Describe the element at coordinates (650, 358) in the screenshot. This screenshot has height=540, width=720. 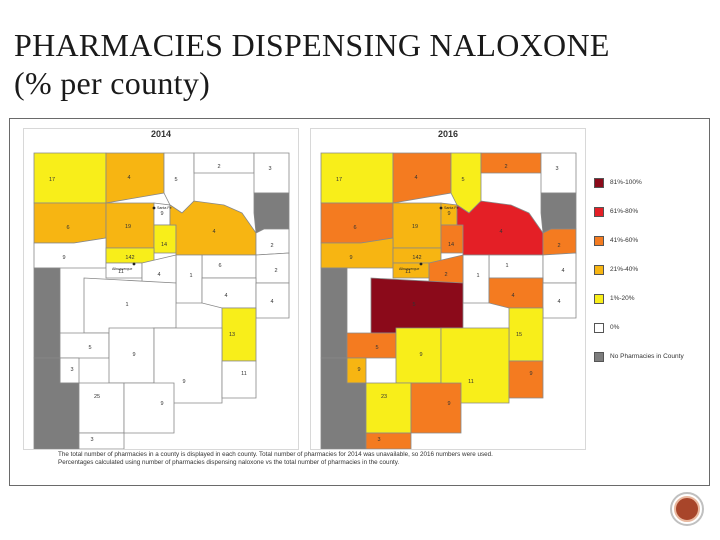
I see `legend-item: No Pharmacies in County` at that location.